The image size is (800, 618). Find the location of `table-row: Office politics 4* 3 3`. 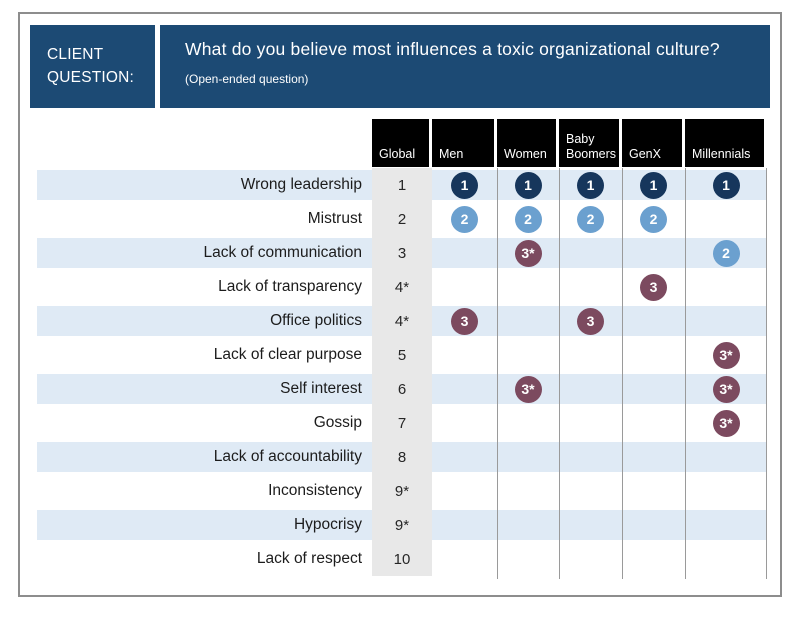

table-row: Office politics 4* 3 3 is located at coordinates (402, 321).